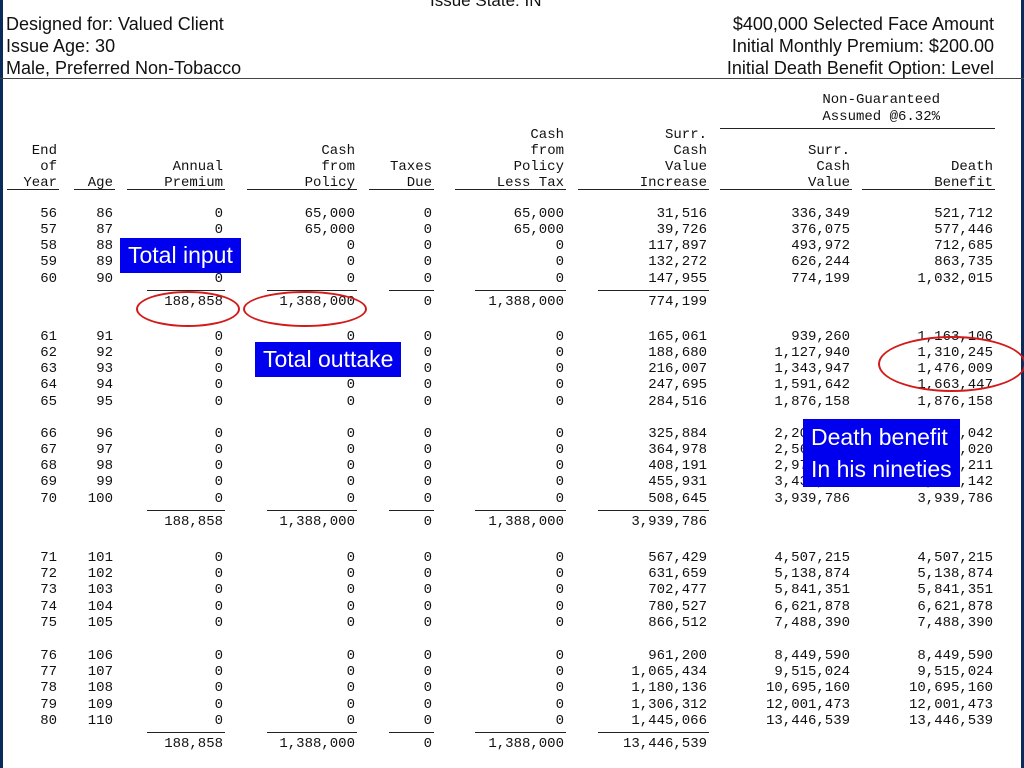  What do you see at coordinates (677, 656) in the screenshot?
I see `table-cell: 961,200` at bounding box center [677, 656].